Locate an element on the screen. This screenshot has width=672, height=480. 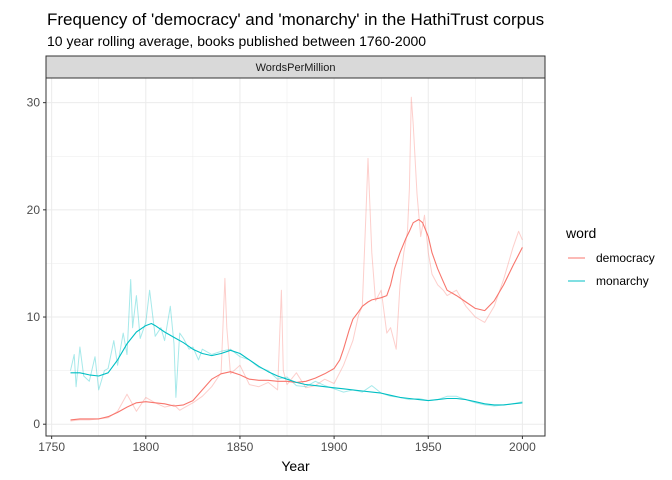
y-tick-label: 20 is located at coordinates (34, 210).